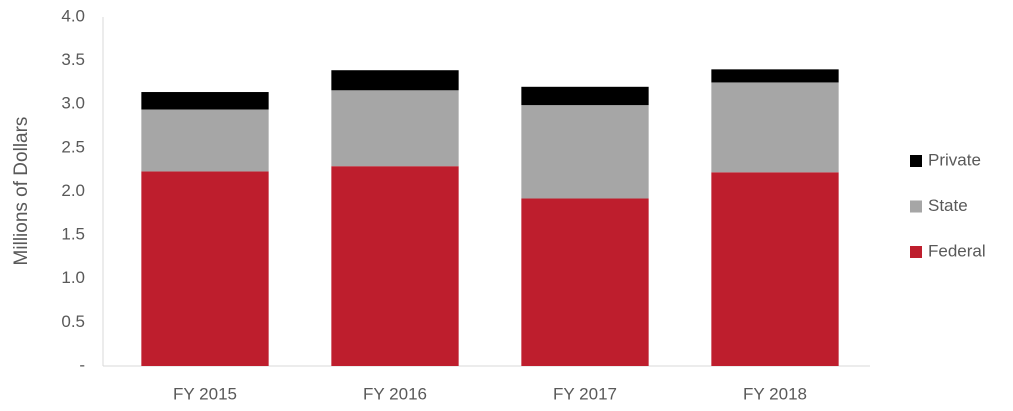 The image size is (1013, 411). Describe the element at coordinates (73, 277) in the screenshot. I see `y-tick-label: 1.0` at that location.